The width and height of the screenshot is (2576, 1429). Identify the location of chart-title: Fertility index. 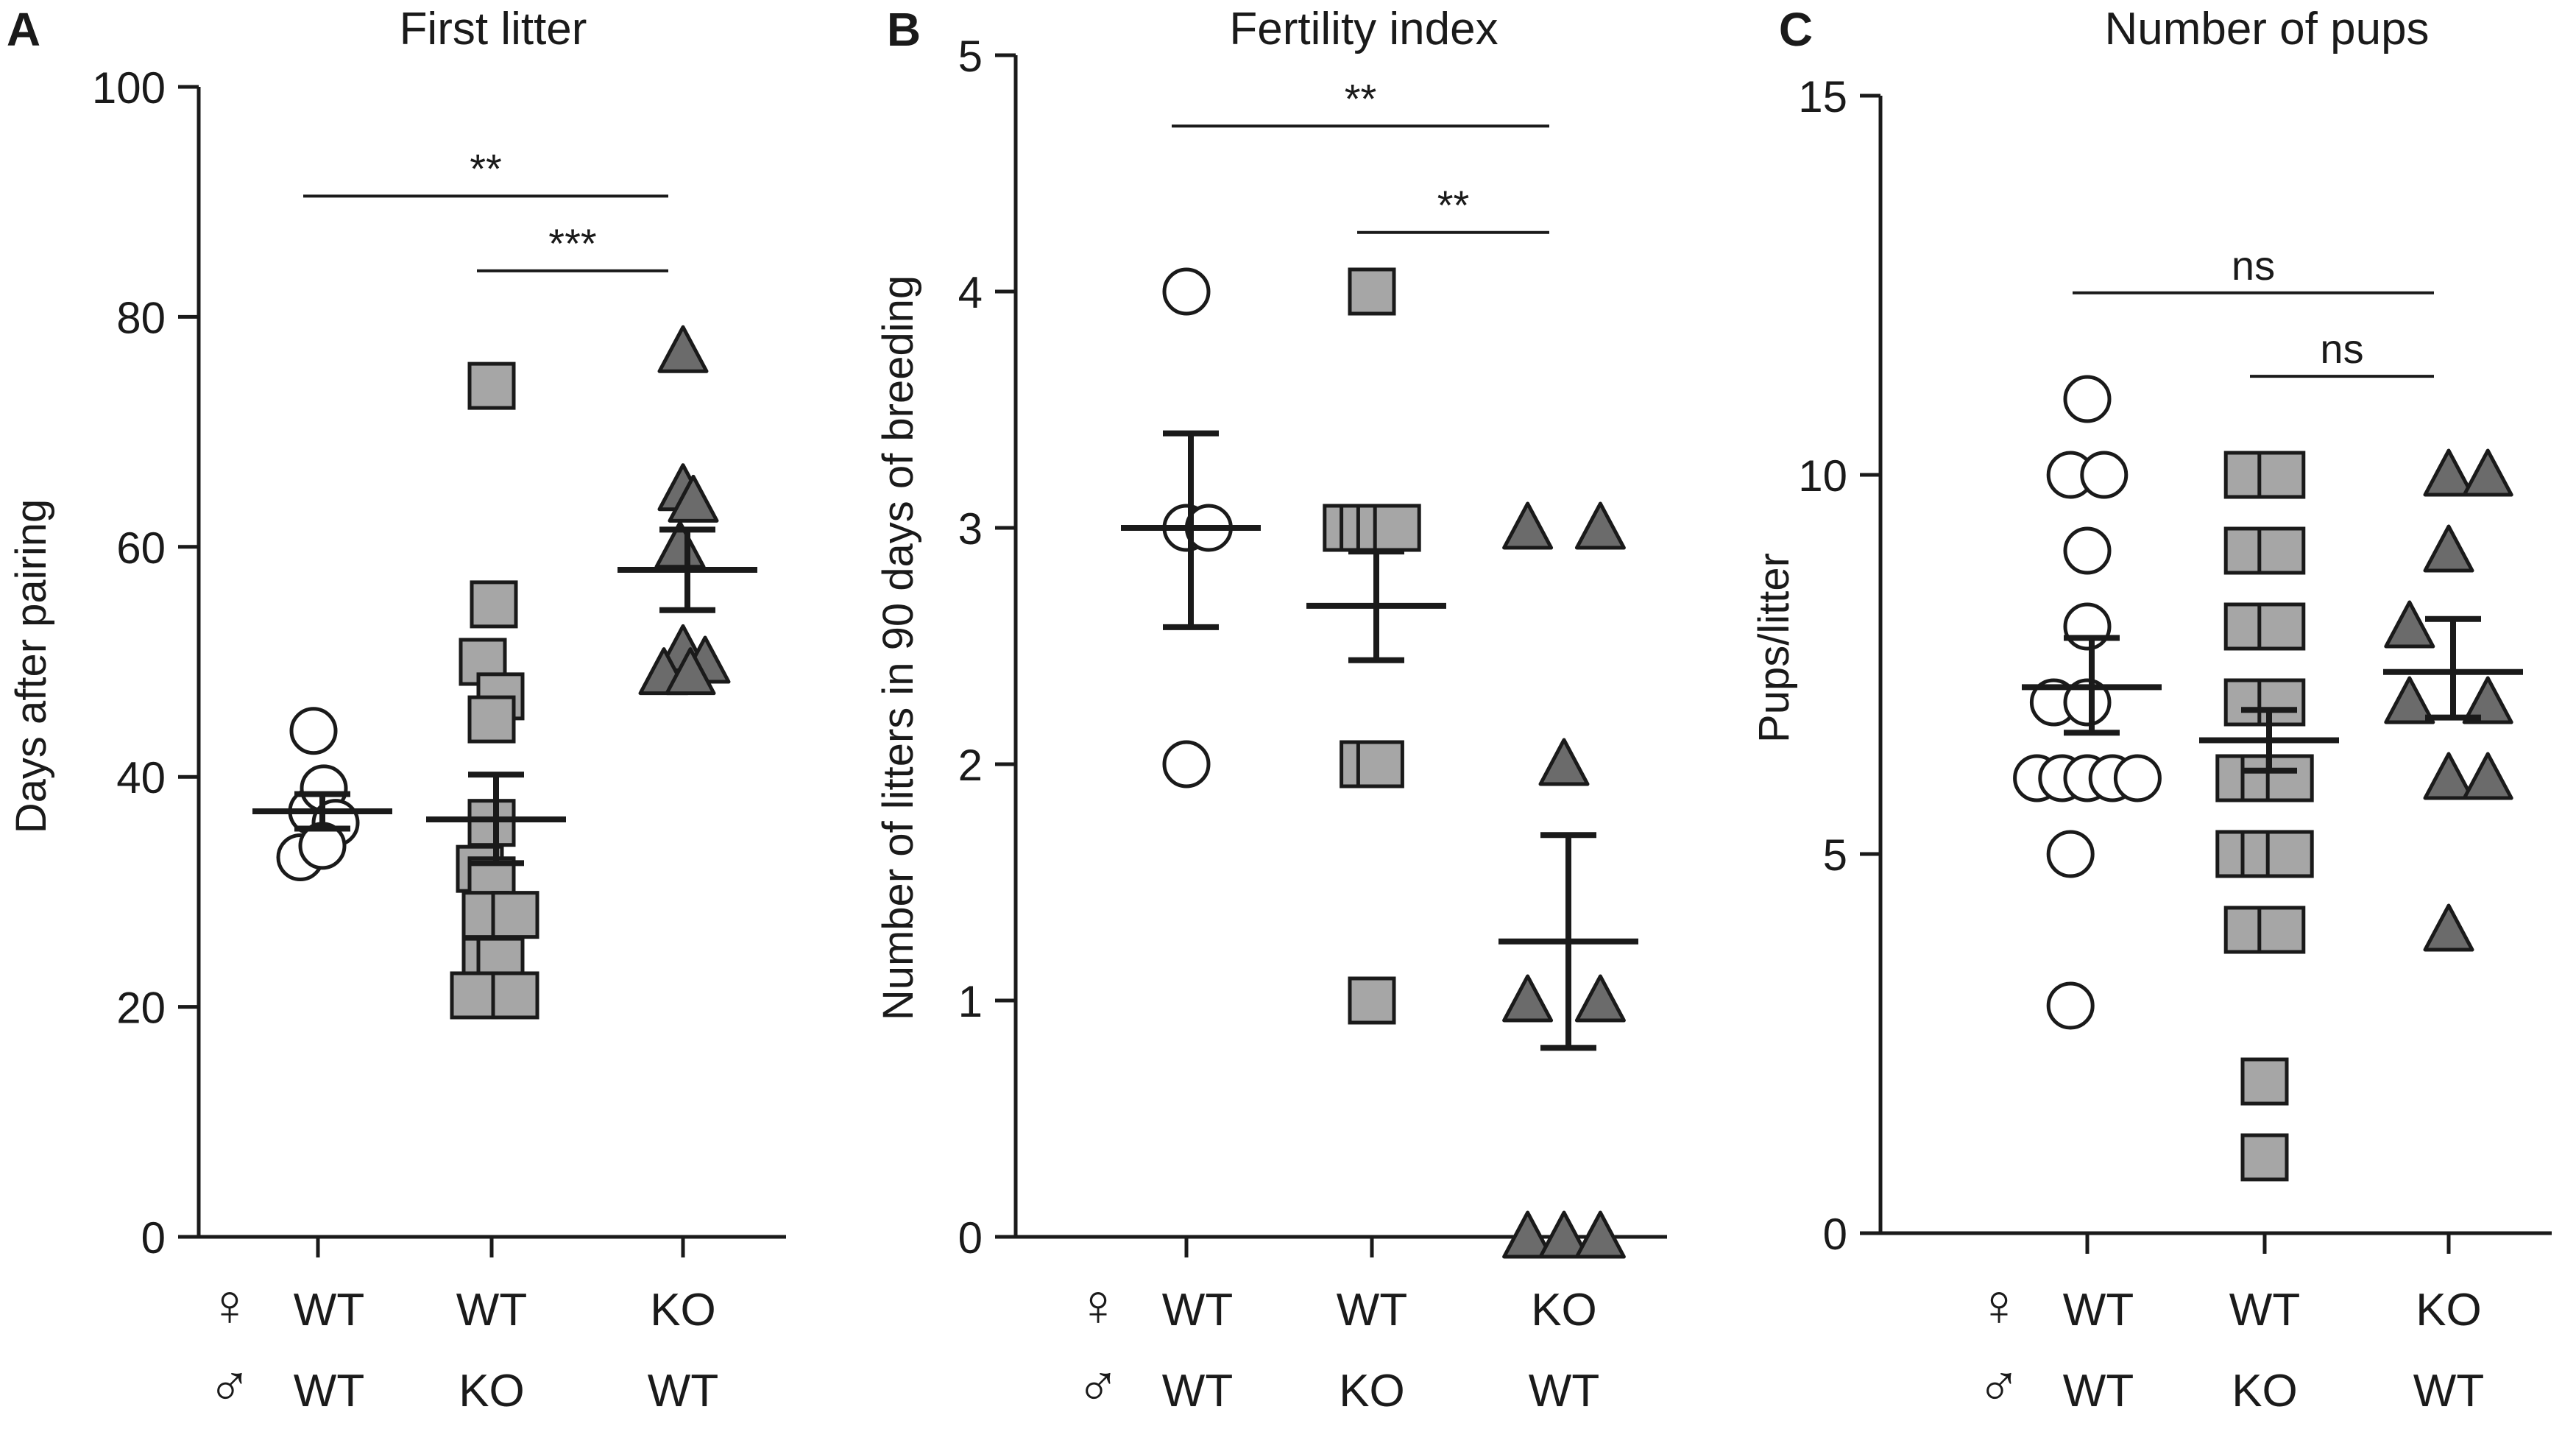
(1363, 29).